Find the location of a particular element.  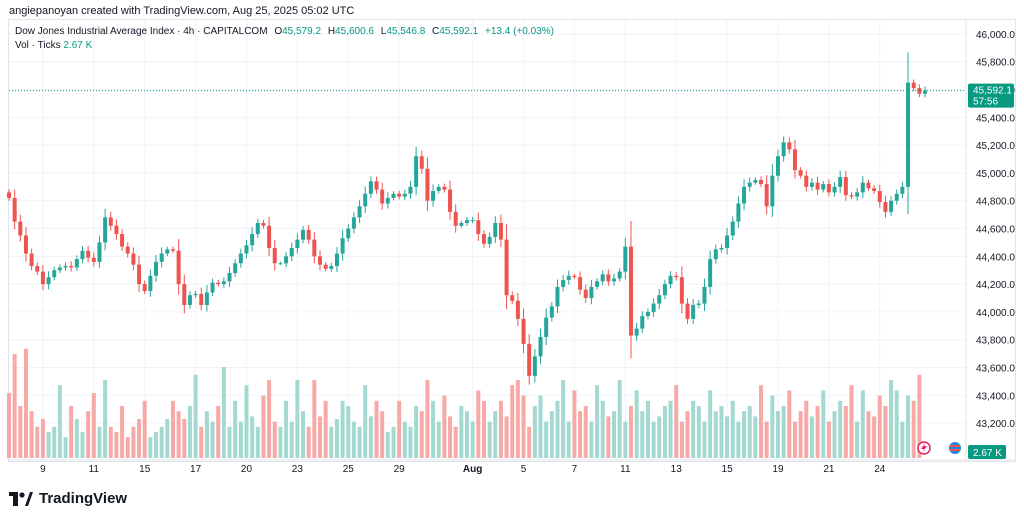

volume-label: Vol · Ticks is located at coordinates (38, 45).